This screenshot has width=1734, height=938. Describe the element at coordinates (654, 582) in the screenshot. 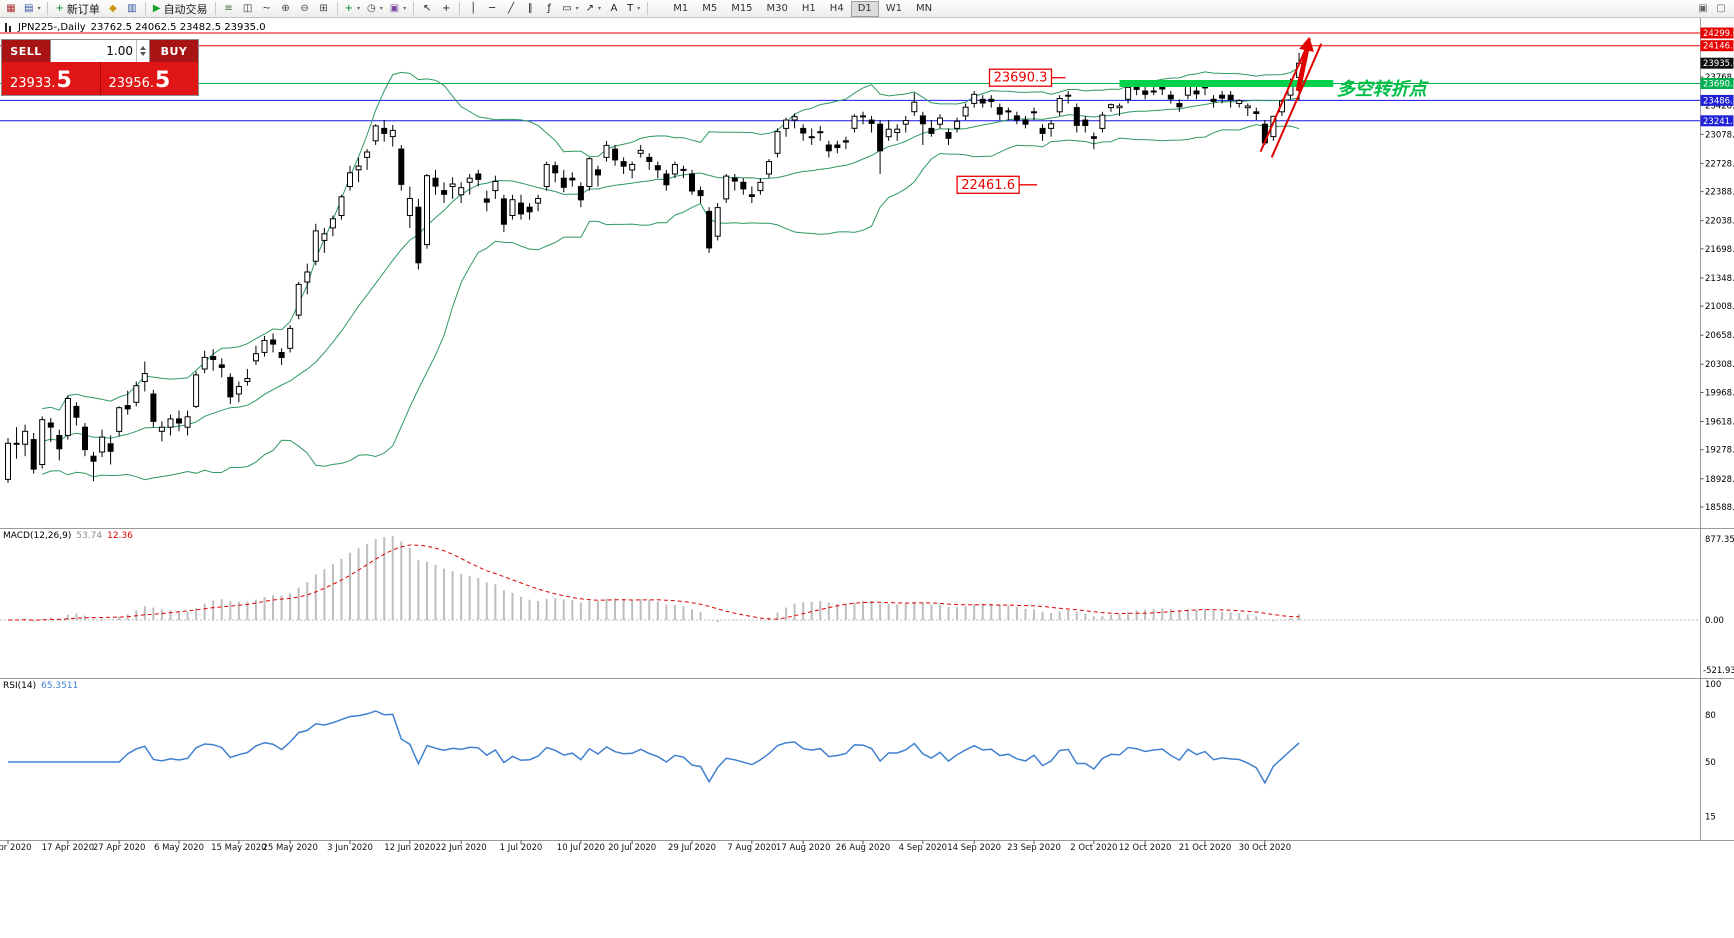

I see `macd-signal-line` at that location.